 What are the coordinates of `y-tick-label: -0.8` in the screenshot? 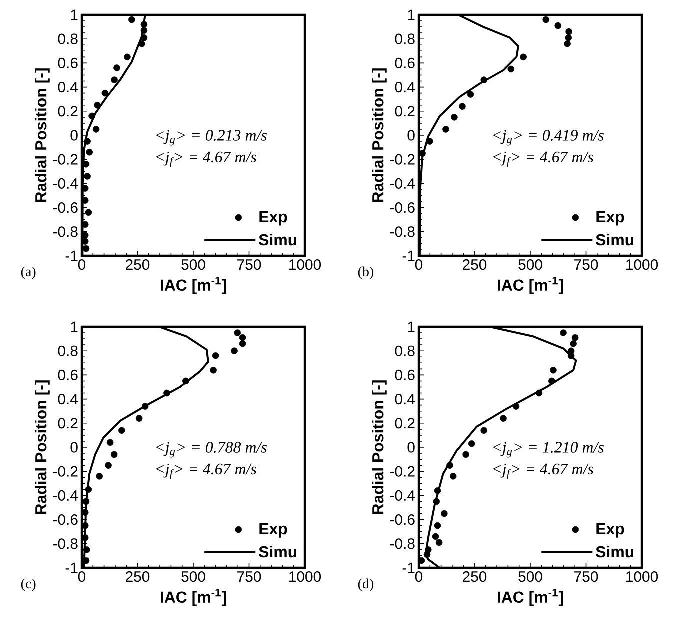 It's located at (402, 544).